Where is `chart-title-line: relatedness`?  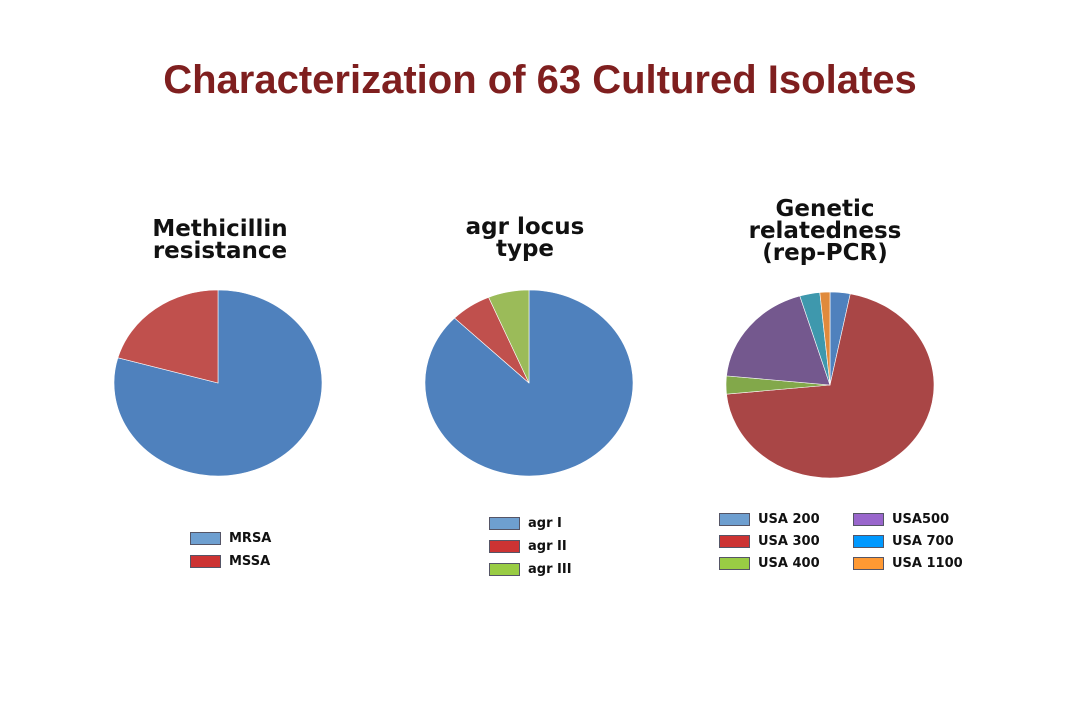 chart-title-line: relatedness is located at coordinates (825, 231).